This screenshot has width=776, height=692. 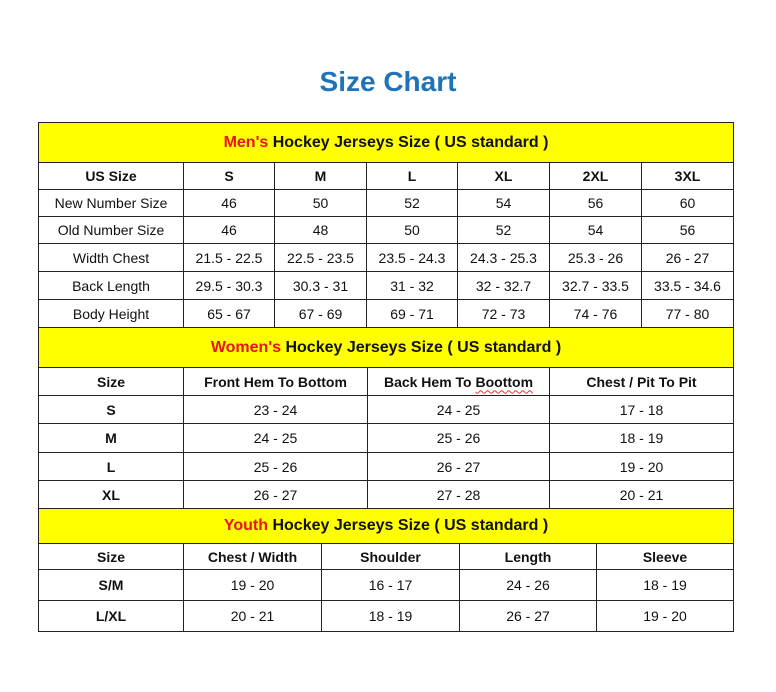 What do you see at coordinates (687, 203) in the screenshot?
I see `table-cell: 60` at bounding box center [687, 203].